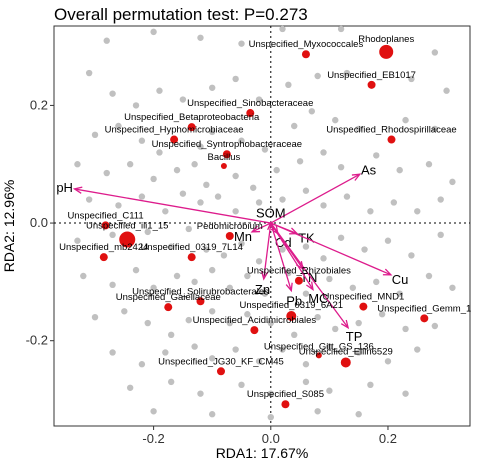 This screenshot has width=477, height=472. Describe the element at coordinates (271, 212) in the screenshot. I see `vector-label-som: SOM` at that location.